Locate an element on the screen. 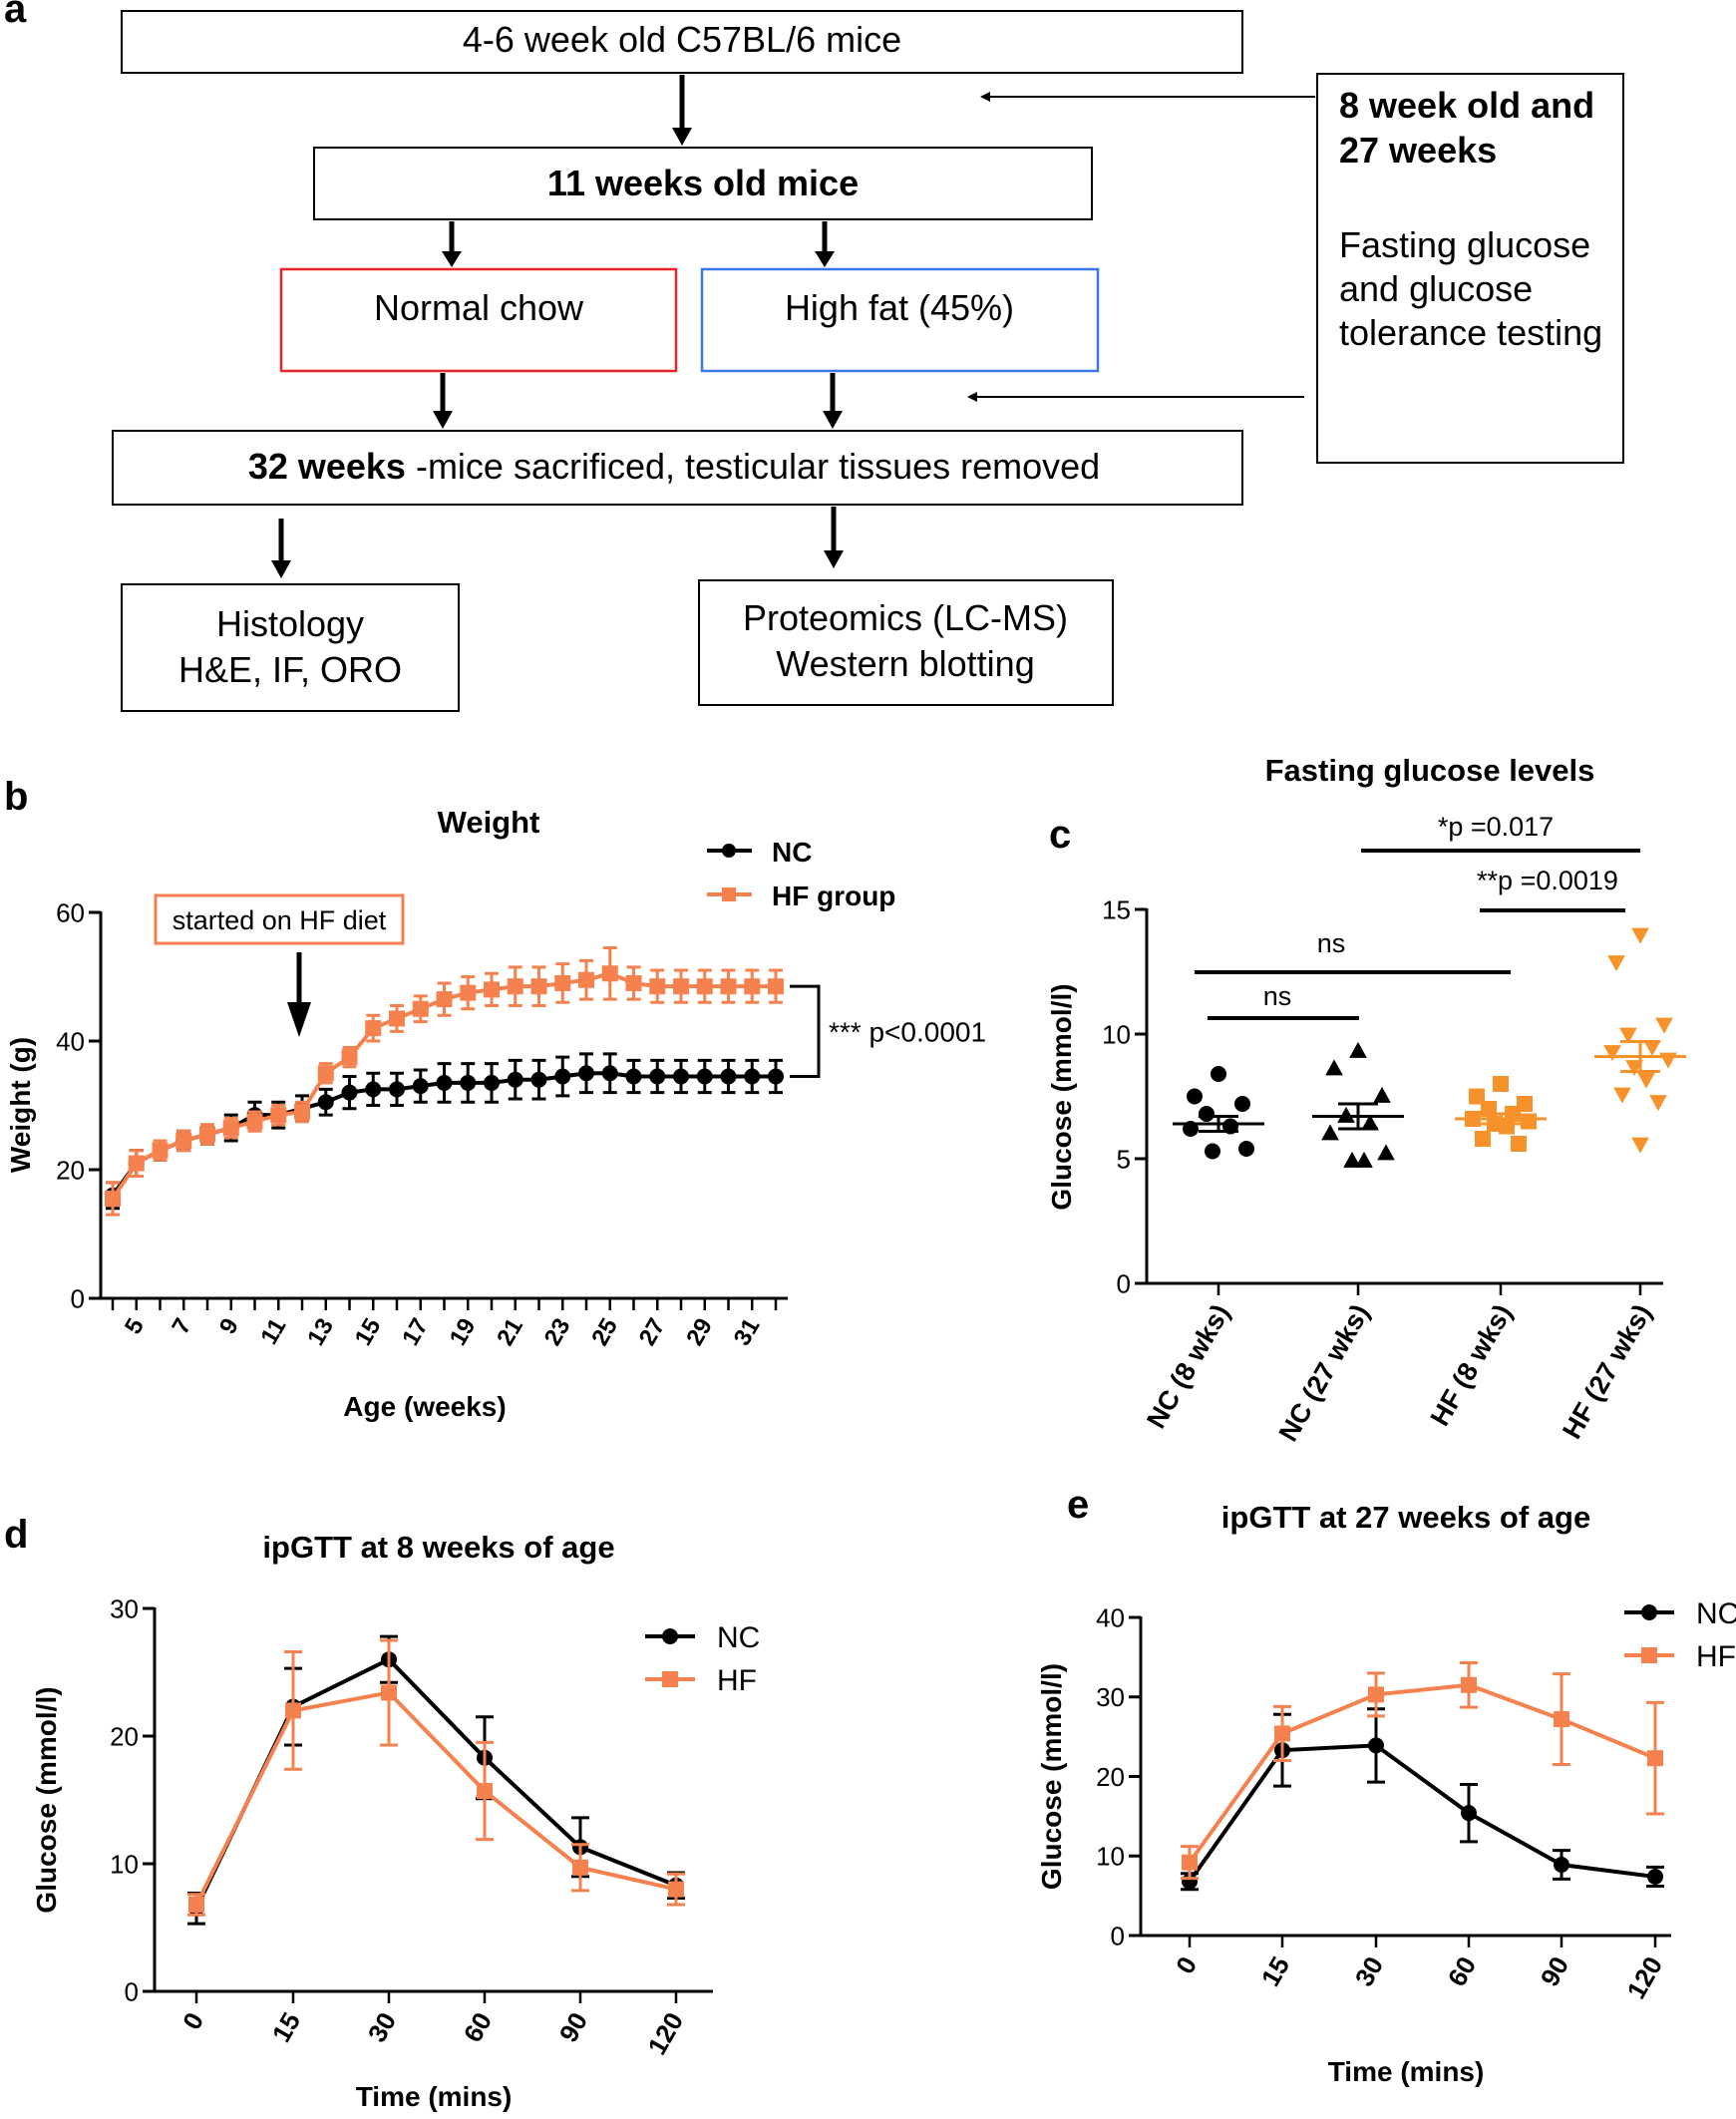 The width and height of the screenshot is (1736, 2119). x-axis-title: Age (weeks) is located at coordinates (424, 1406).